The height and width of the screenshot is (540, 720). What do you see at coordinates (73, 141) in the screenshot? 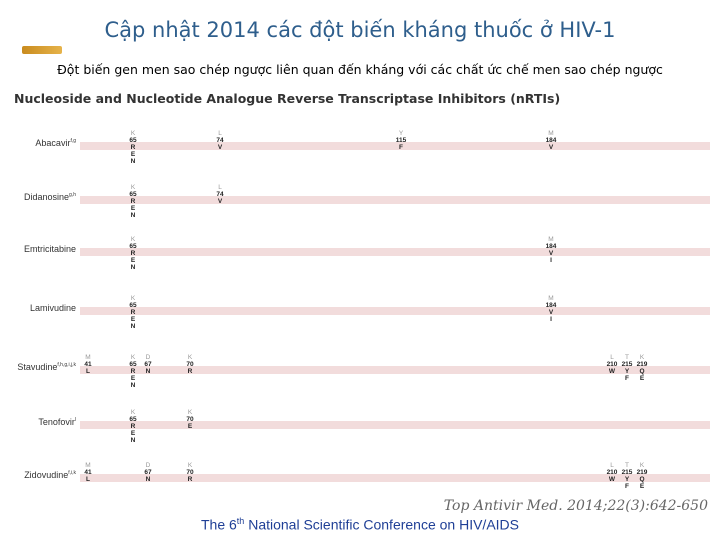
I see `drug-footnote: f,g` at bounding box center [73, 141].